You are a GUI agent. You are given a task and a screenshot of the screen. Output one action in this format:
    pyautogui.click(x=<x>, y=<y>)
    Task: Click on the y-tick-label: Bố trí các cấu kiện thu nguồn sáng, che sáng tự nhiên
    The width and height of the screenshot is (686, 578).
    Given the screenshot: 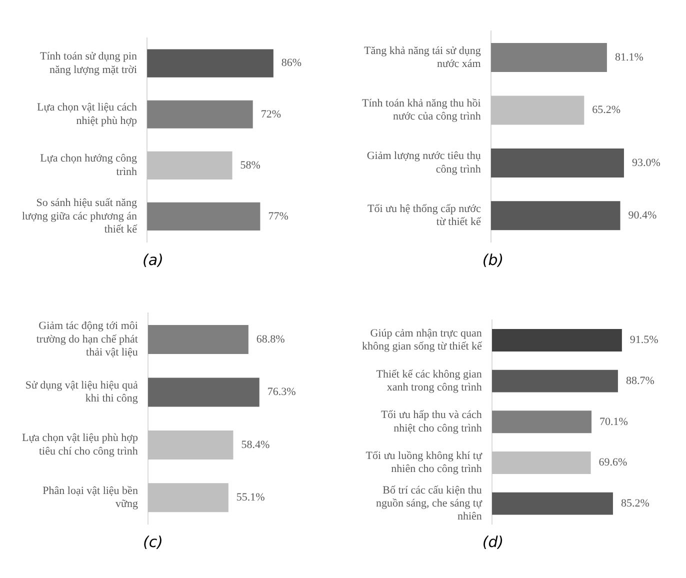 What is the action you would take?
    pyautogui.click(x=429, y=503)
    